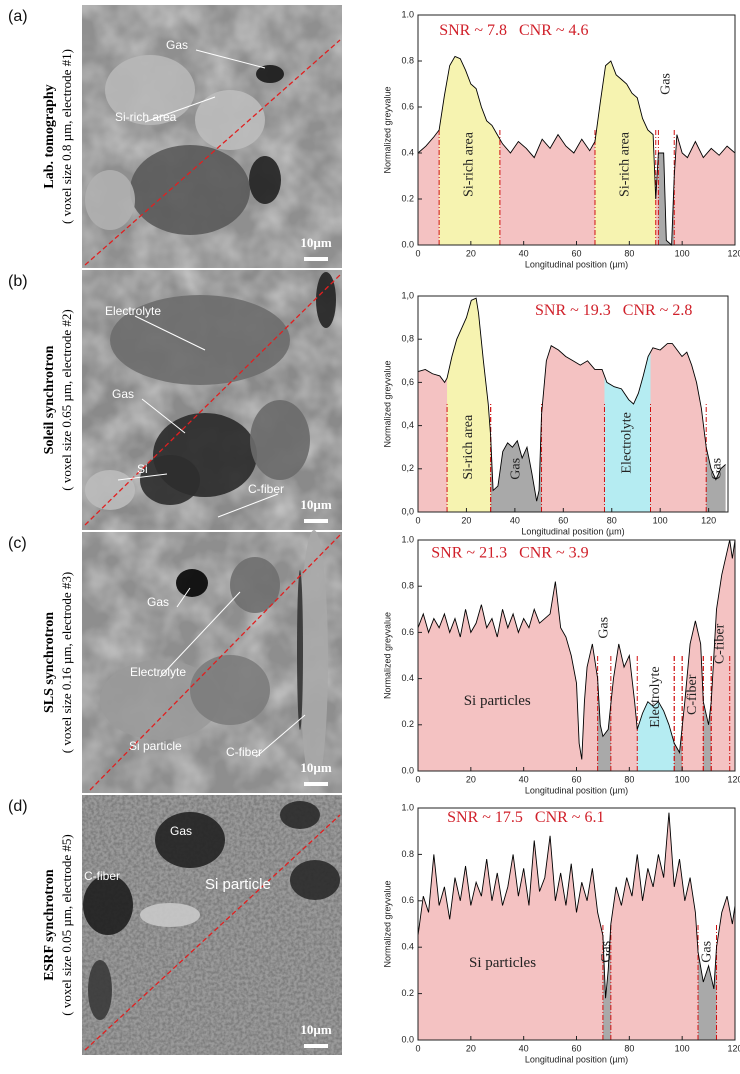 Image resolution: width=740 pixels, height=1074 pixels. Describe the element at coordinates (18, 281) in the screenshot. I see `panel-letter: (b)` at that location.